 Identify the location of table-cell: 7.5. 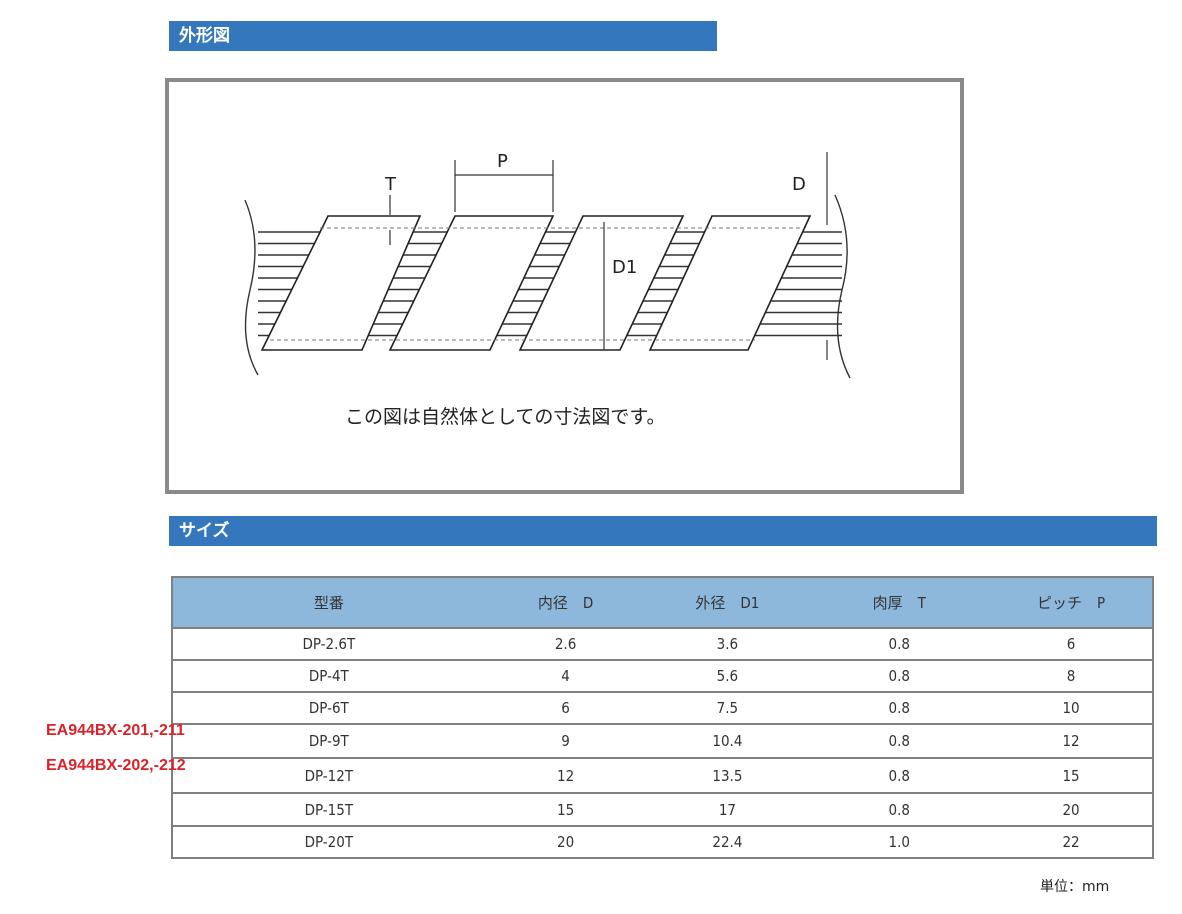
(727, 708).